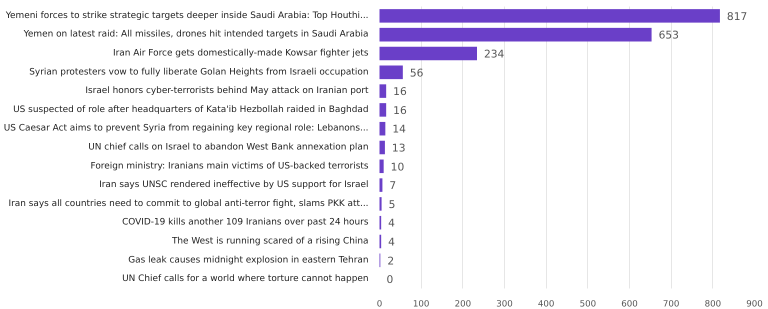 Image resolution: width=768 pixels, height=309 pixels. What do you see at coordinates (463, 304) in the screenshot?
I see `x-tick-label: 200` at bounding box center [463, 304].